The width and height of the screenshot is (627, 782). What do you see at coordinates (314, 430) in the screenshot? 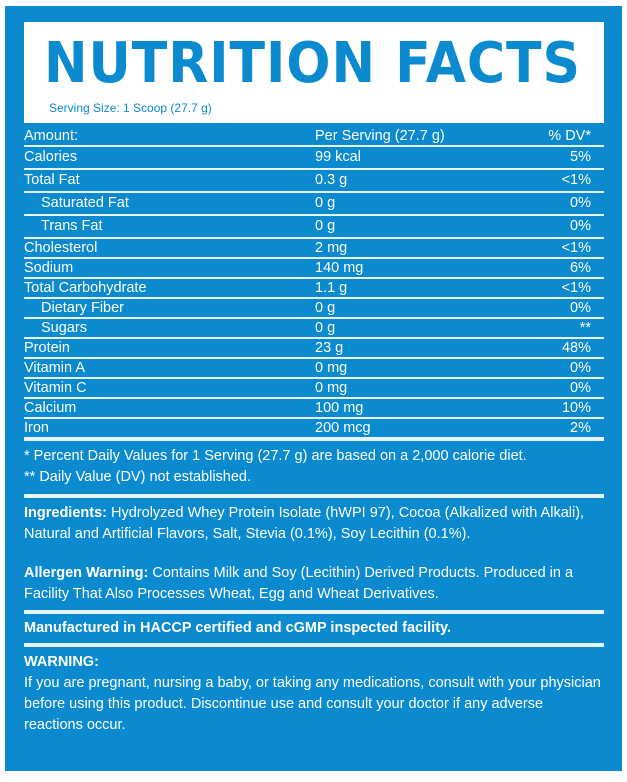
I see `table-row: Iron 200 mcg 2%` at bounding box center [314, 430].